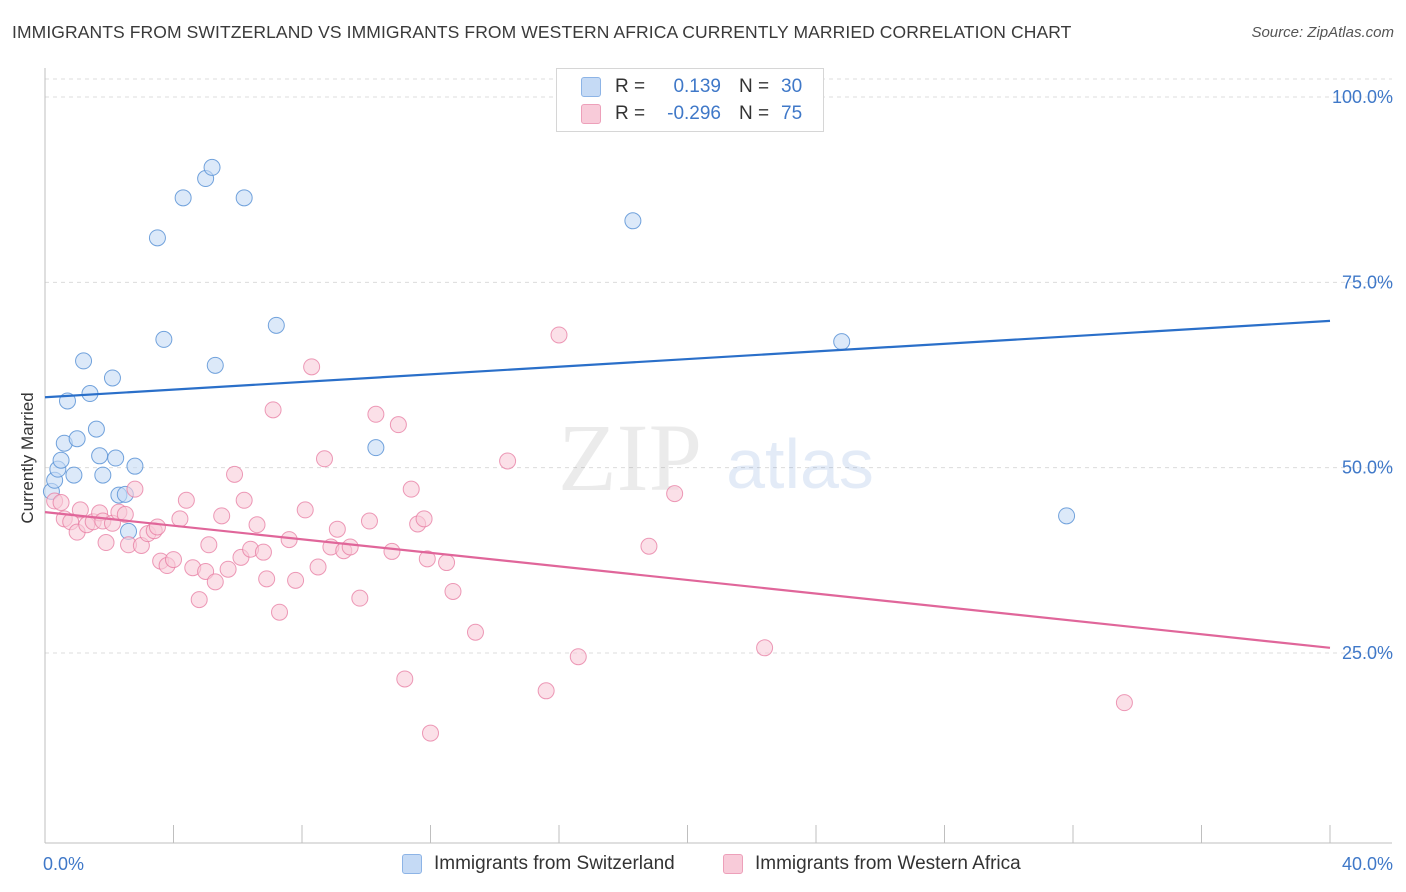 The height and width of the screenshot is (892, 1406). I want to click on legend: R = 0.139 N = 30 R = -0.296 N = 75, so click(690, 100).